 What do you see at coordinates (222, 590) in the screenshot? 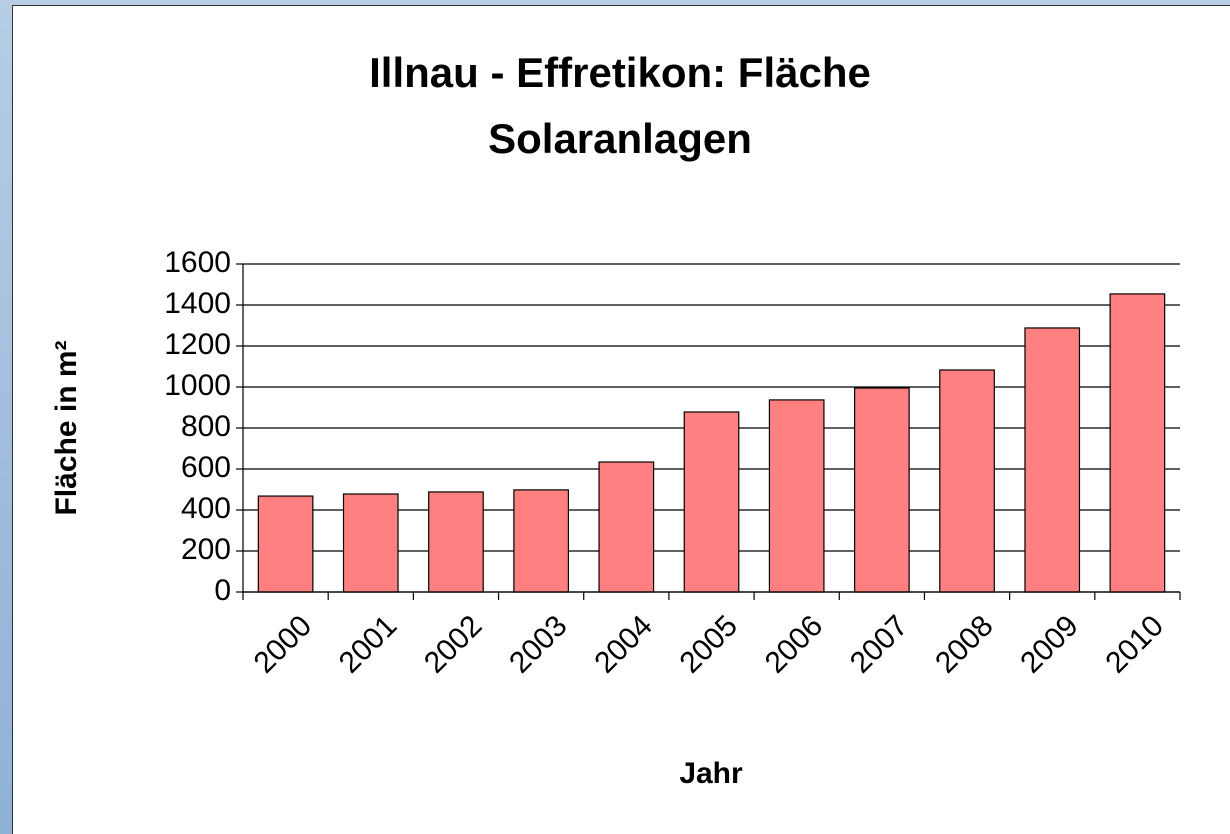
I see `y-tick-label: 0` at bounding box center [222, 590].